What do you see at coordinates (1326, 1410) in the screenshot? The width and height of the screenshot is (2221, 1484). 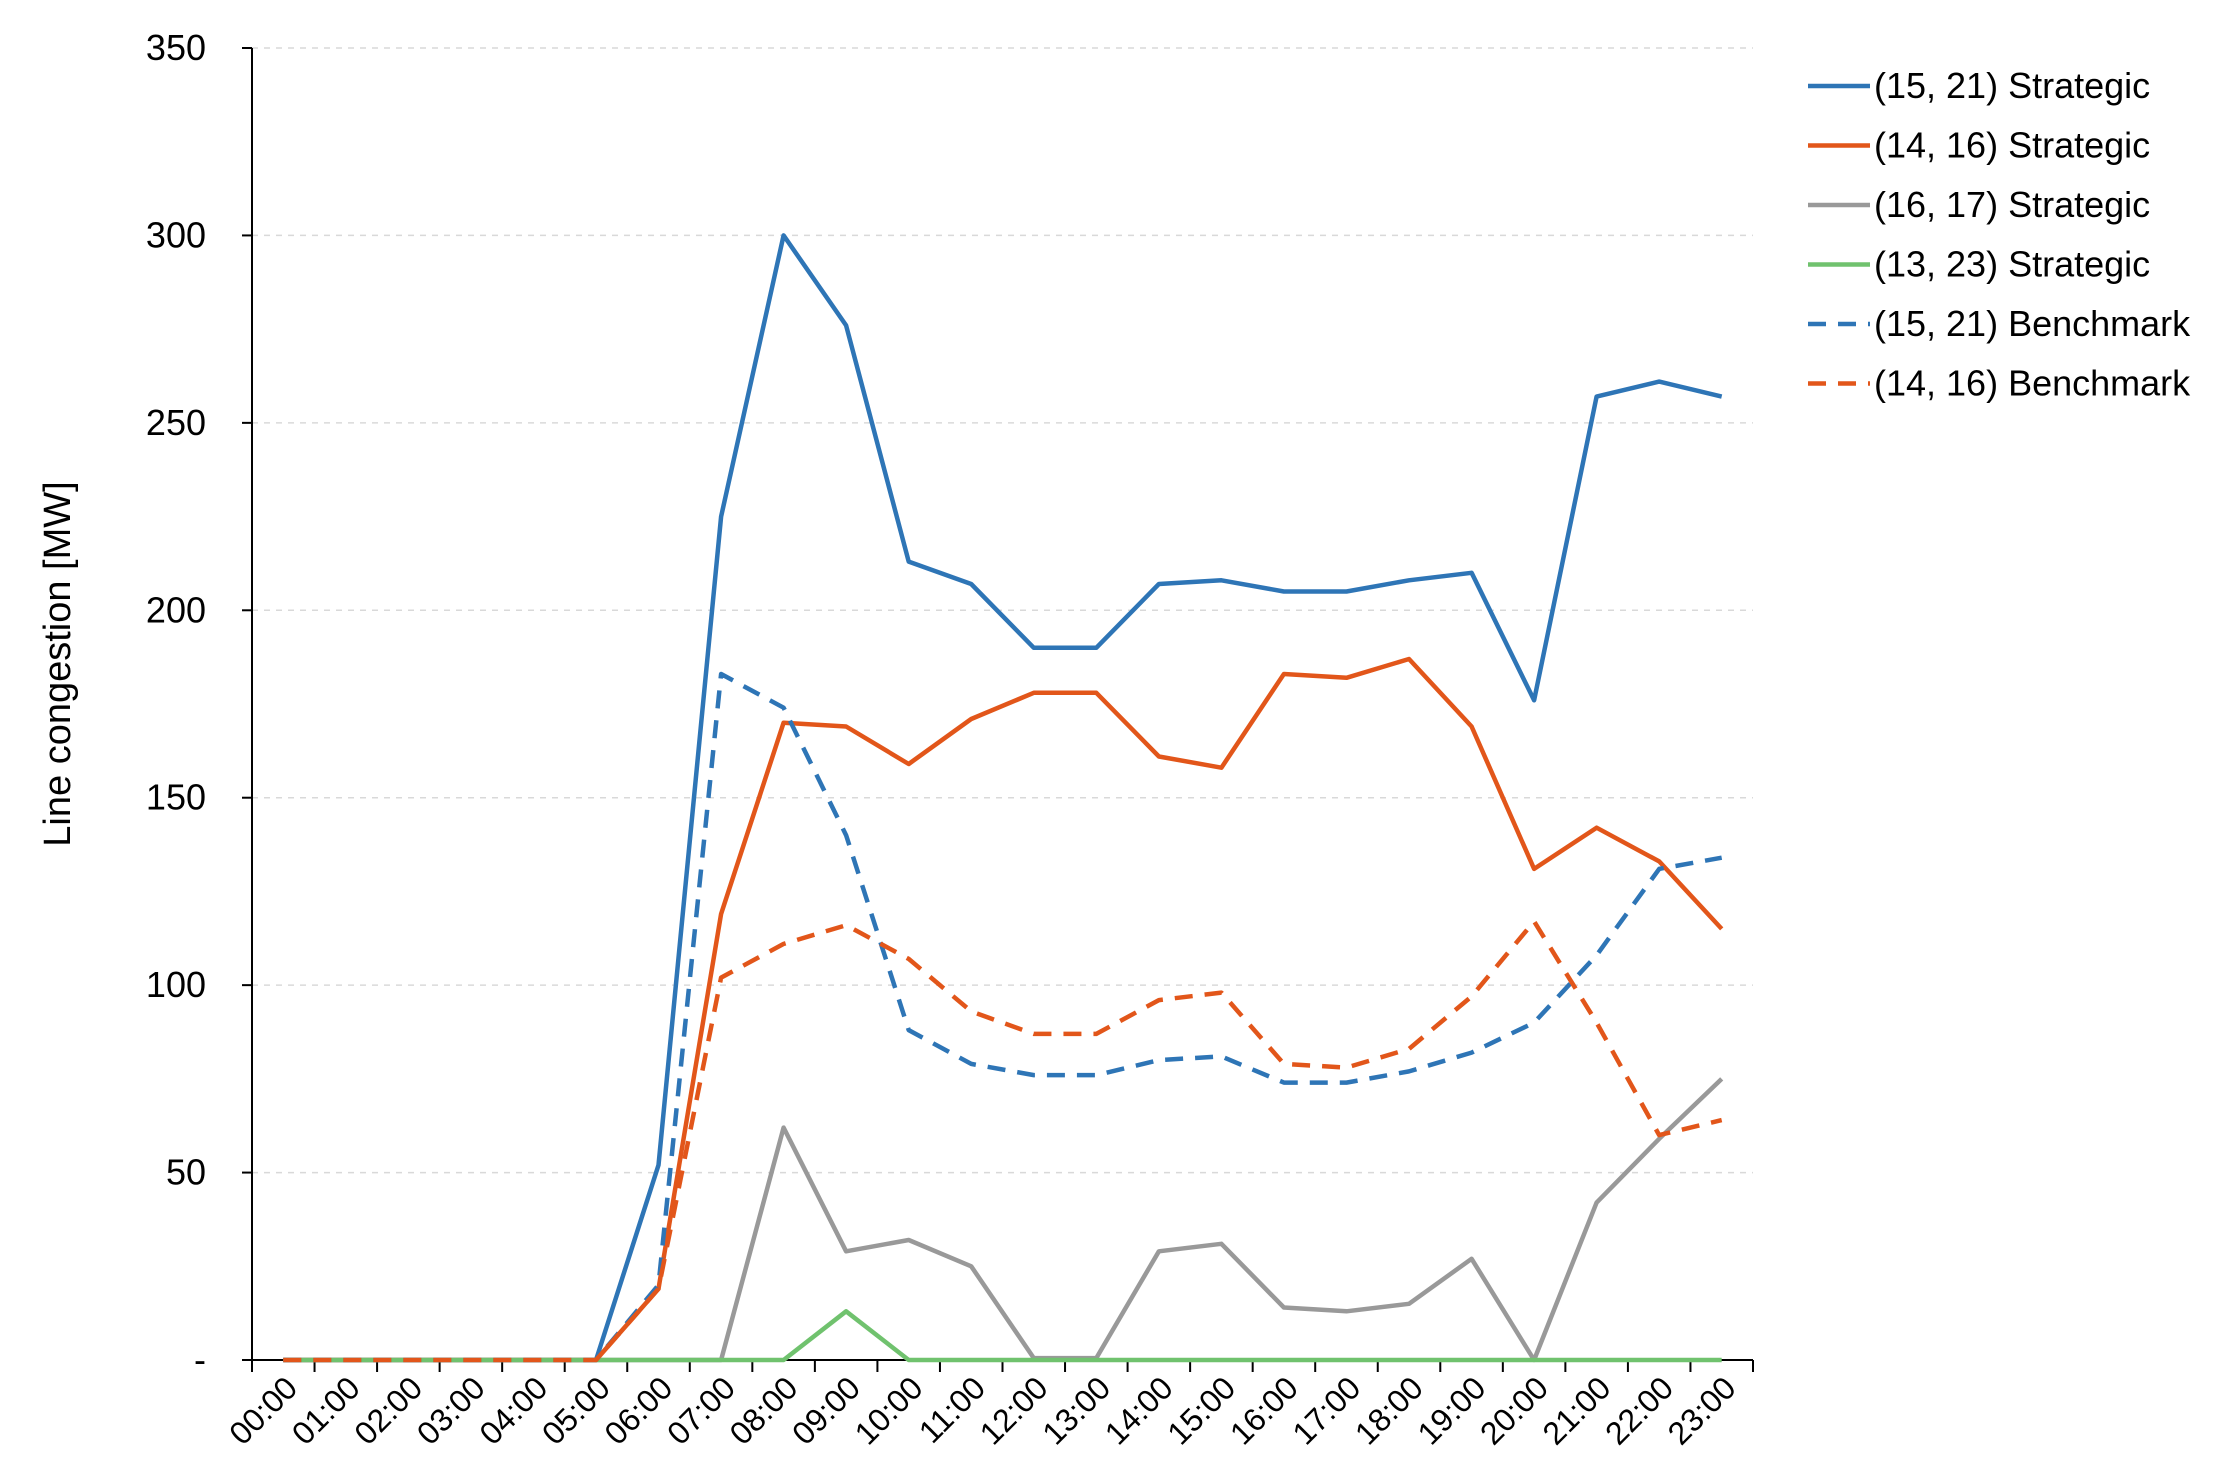 I see `x-tick-label: 17:00` at bounding box center [1326, 1410].